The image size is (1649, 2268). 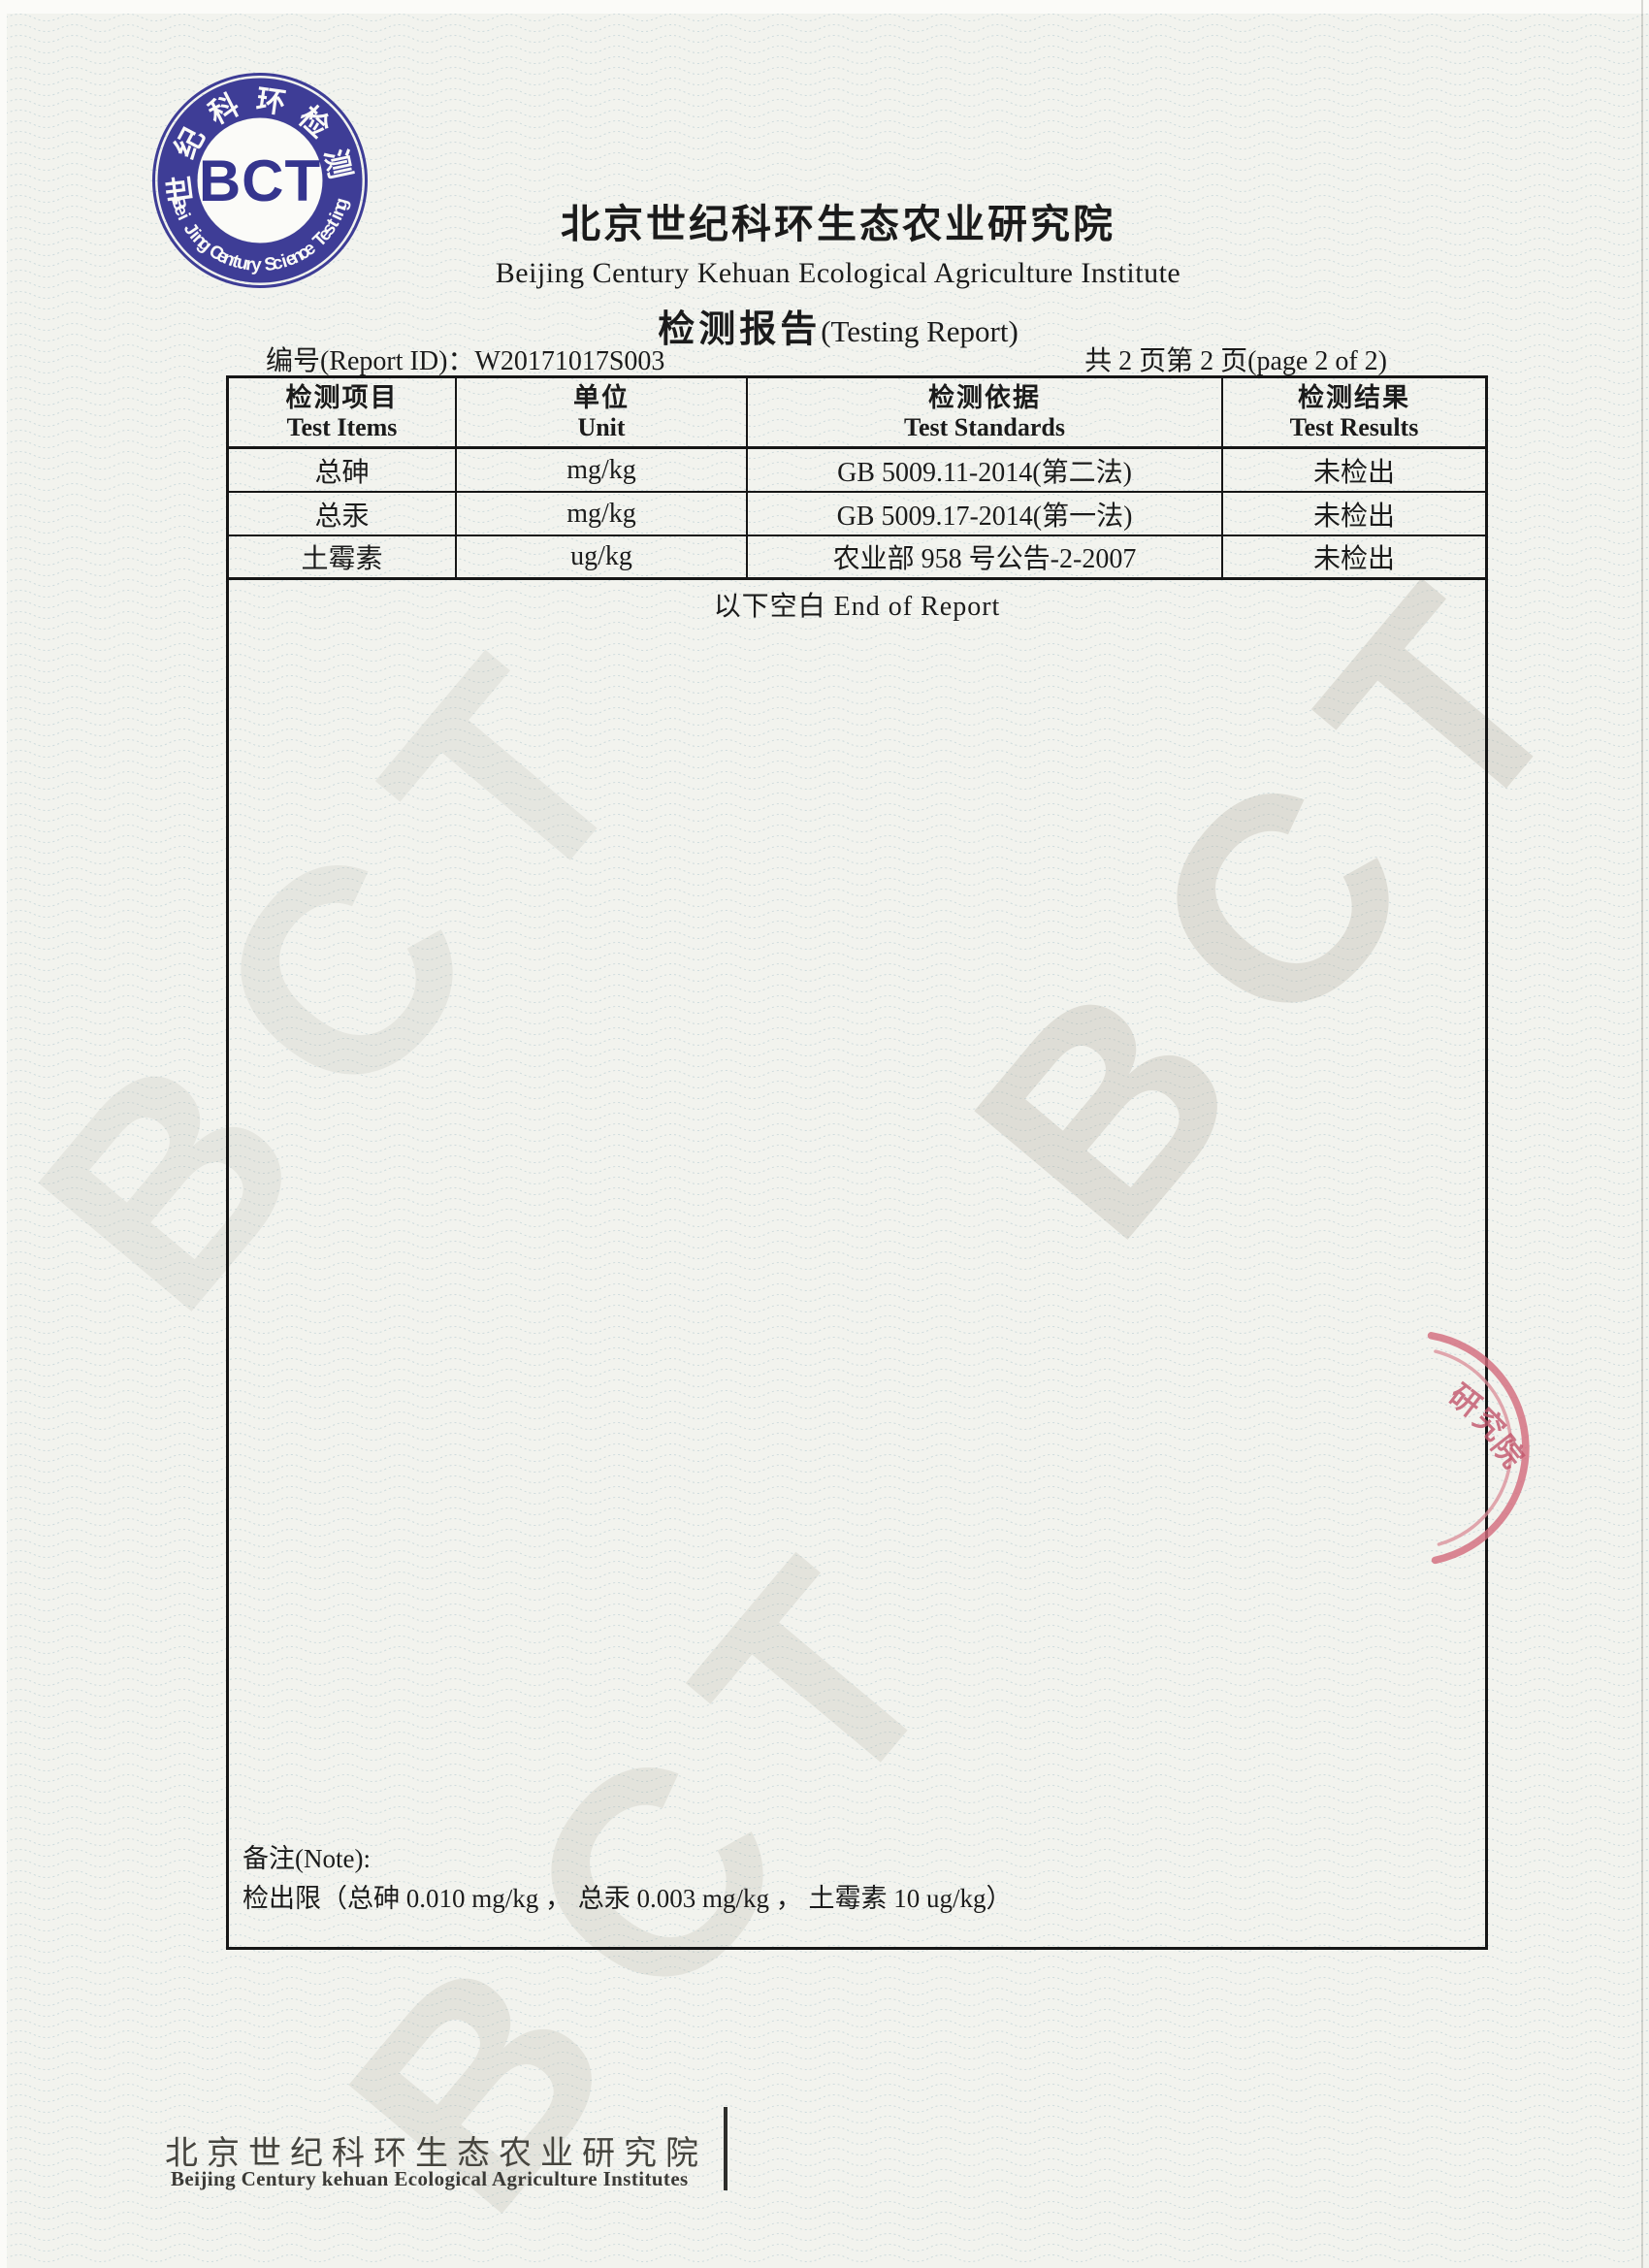 I want to click on svg-text: u, so click(x=242, y=263).